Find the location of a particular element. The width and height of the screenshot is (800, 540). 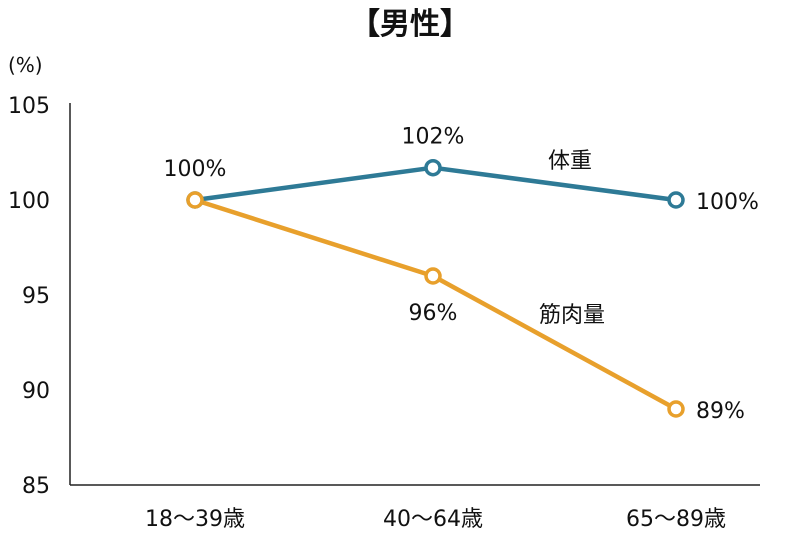

data-label: 102% is located at coordinates (433, 137).